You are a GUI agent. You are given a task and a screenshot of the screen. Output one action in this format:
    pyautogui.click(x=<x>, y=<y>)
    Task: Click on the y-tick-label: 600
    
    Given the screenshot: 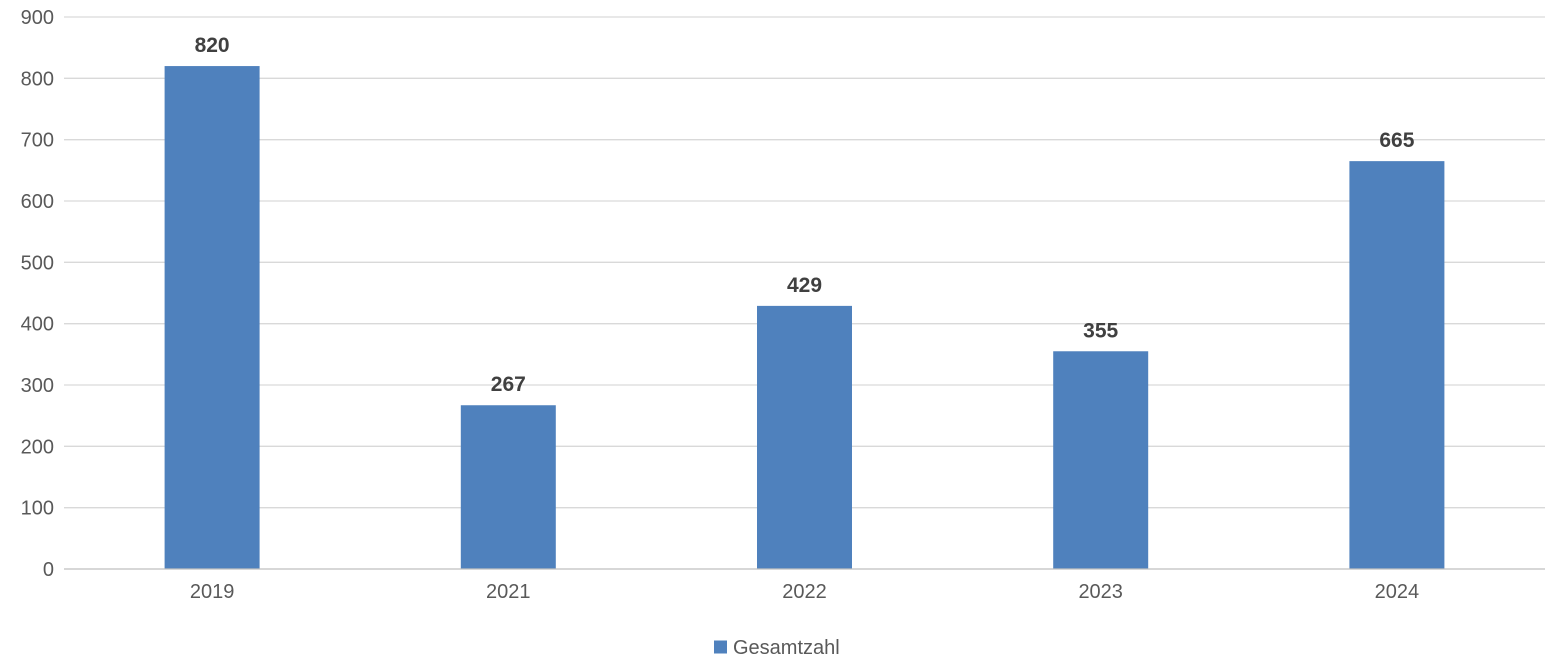 What is the action you would take?
    pyautogui.click(x=37, y=202)
    